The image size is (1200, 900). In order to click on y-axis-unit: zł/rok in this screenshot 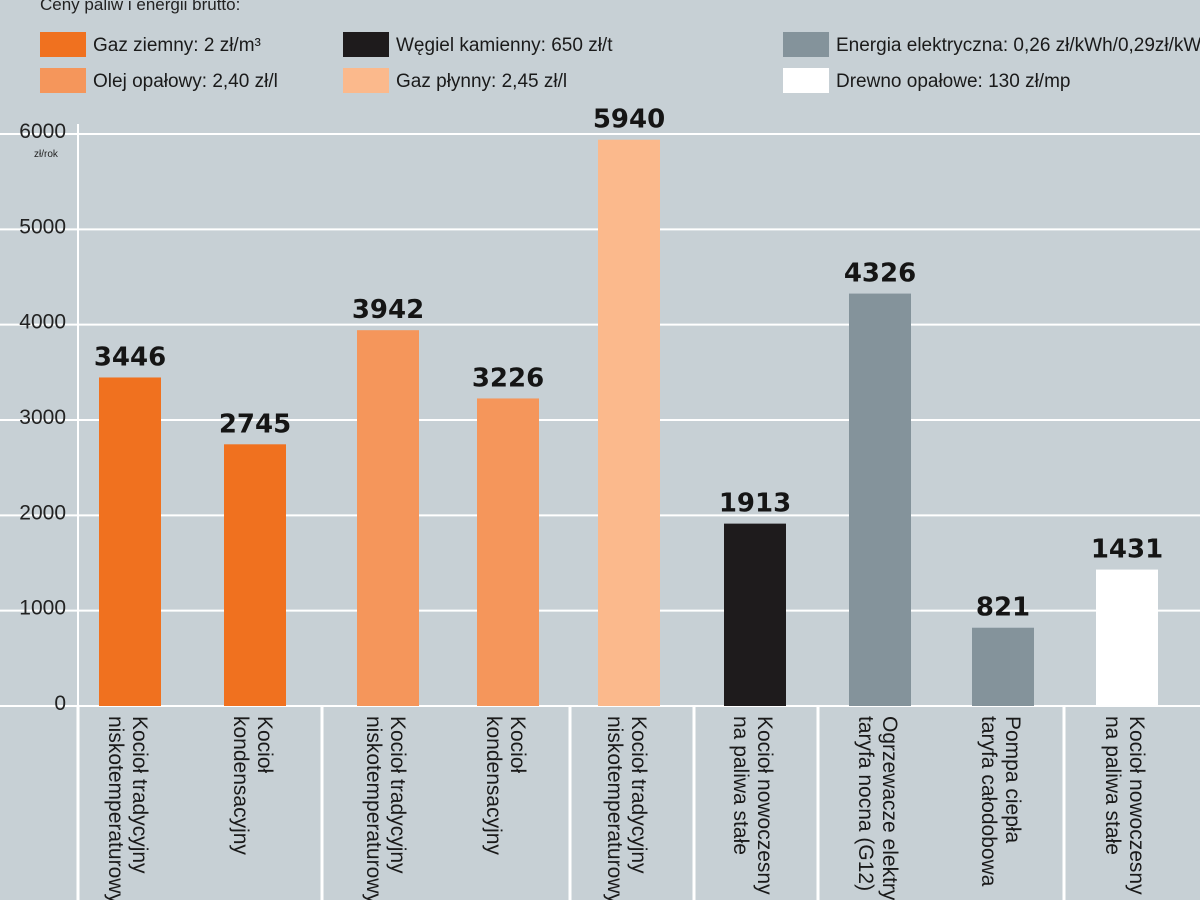, I will do `click(46, 154)`.